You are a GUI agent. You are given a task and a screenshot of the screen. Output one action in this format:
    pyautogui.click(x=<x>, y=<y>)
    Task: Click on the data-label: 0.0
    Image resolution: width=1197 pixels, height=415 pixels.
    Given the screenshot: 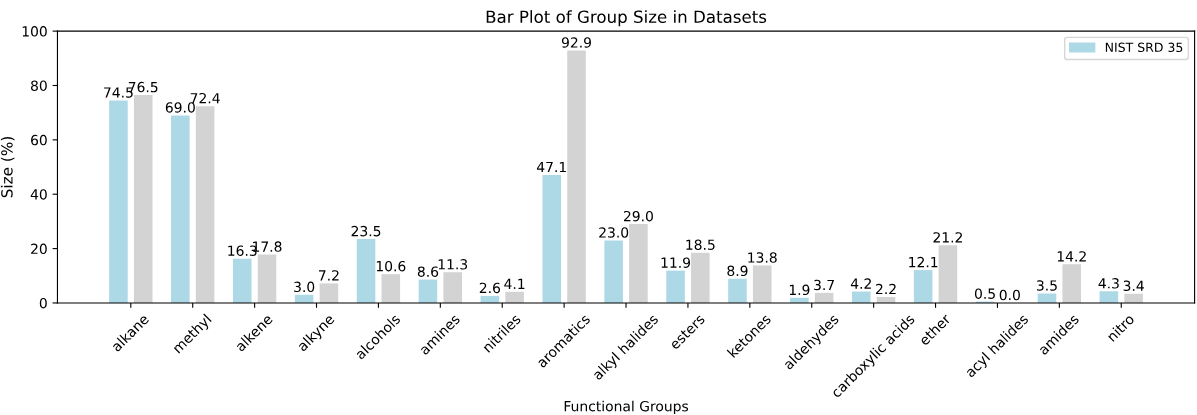 What is the action you would take?
    pyautogui.click(x=1009, y=295)
    